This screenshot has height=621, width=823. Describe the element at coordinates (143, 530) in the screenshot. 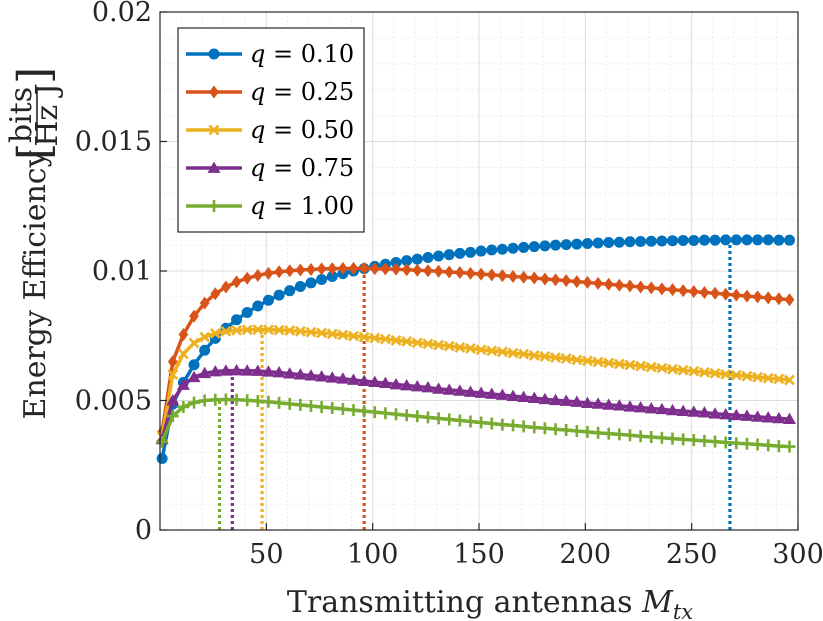

I see `y-tick-label: 0` at that location.